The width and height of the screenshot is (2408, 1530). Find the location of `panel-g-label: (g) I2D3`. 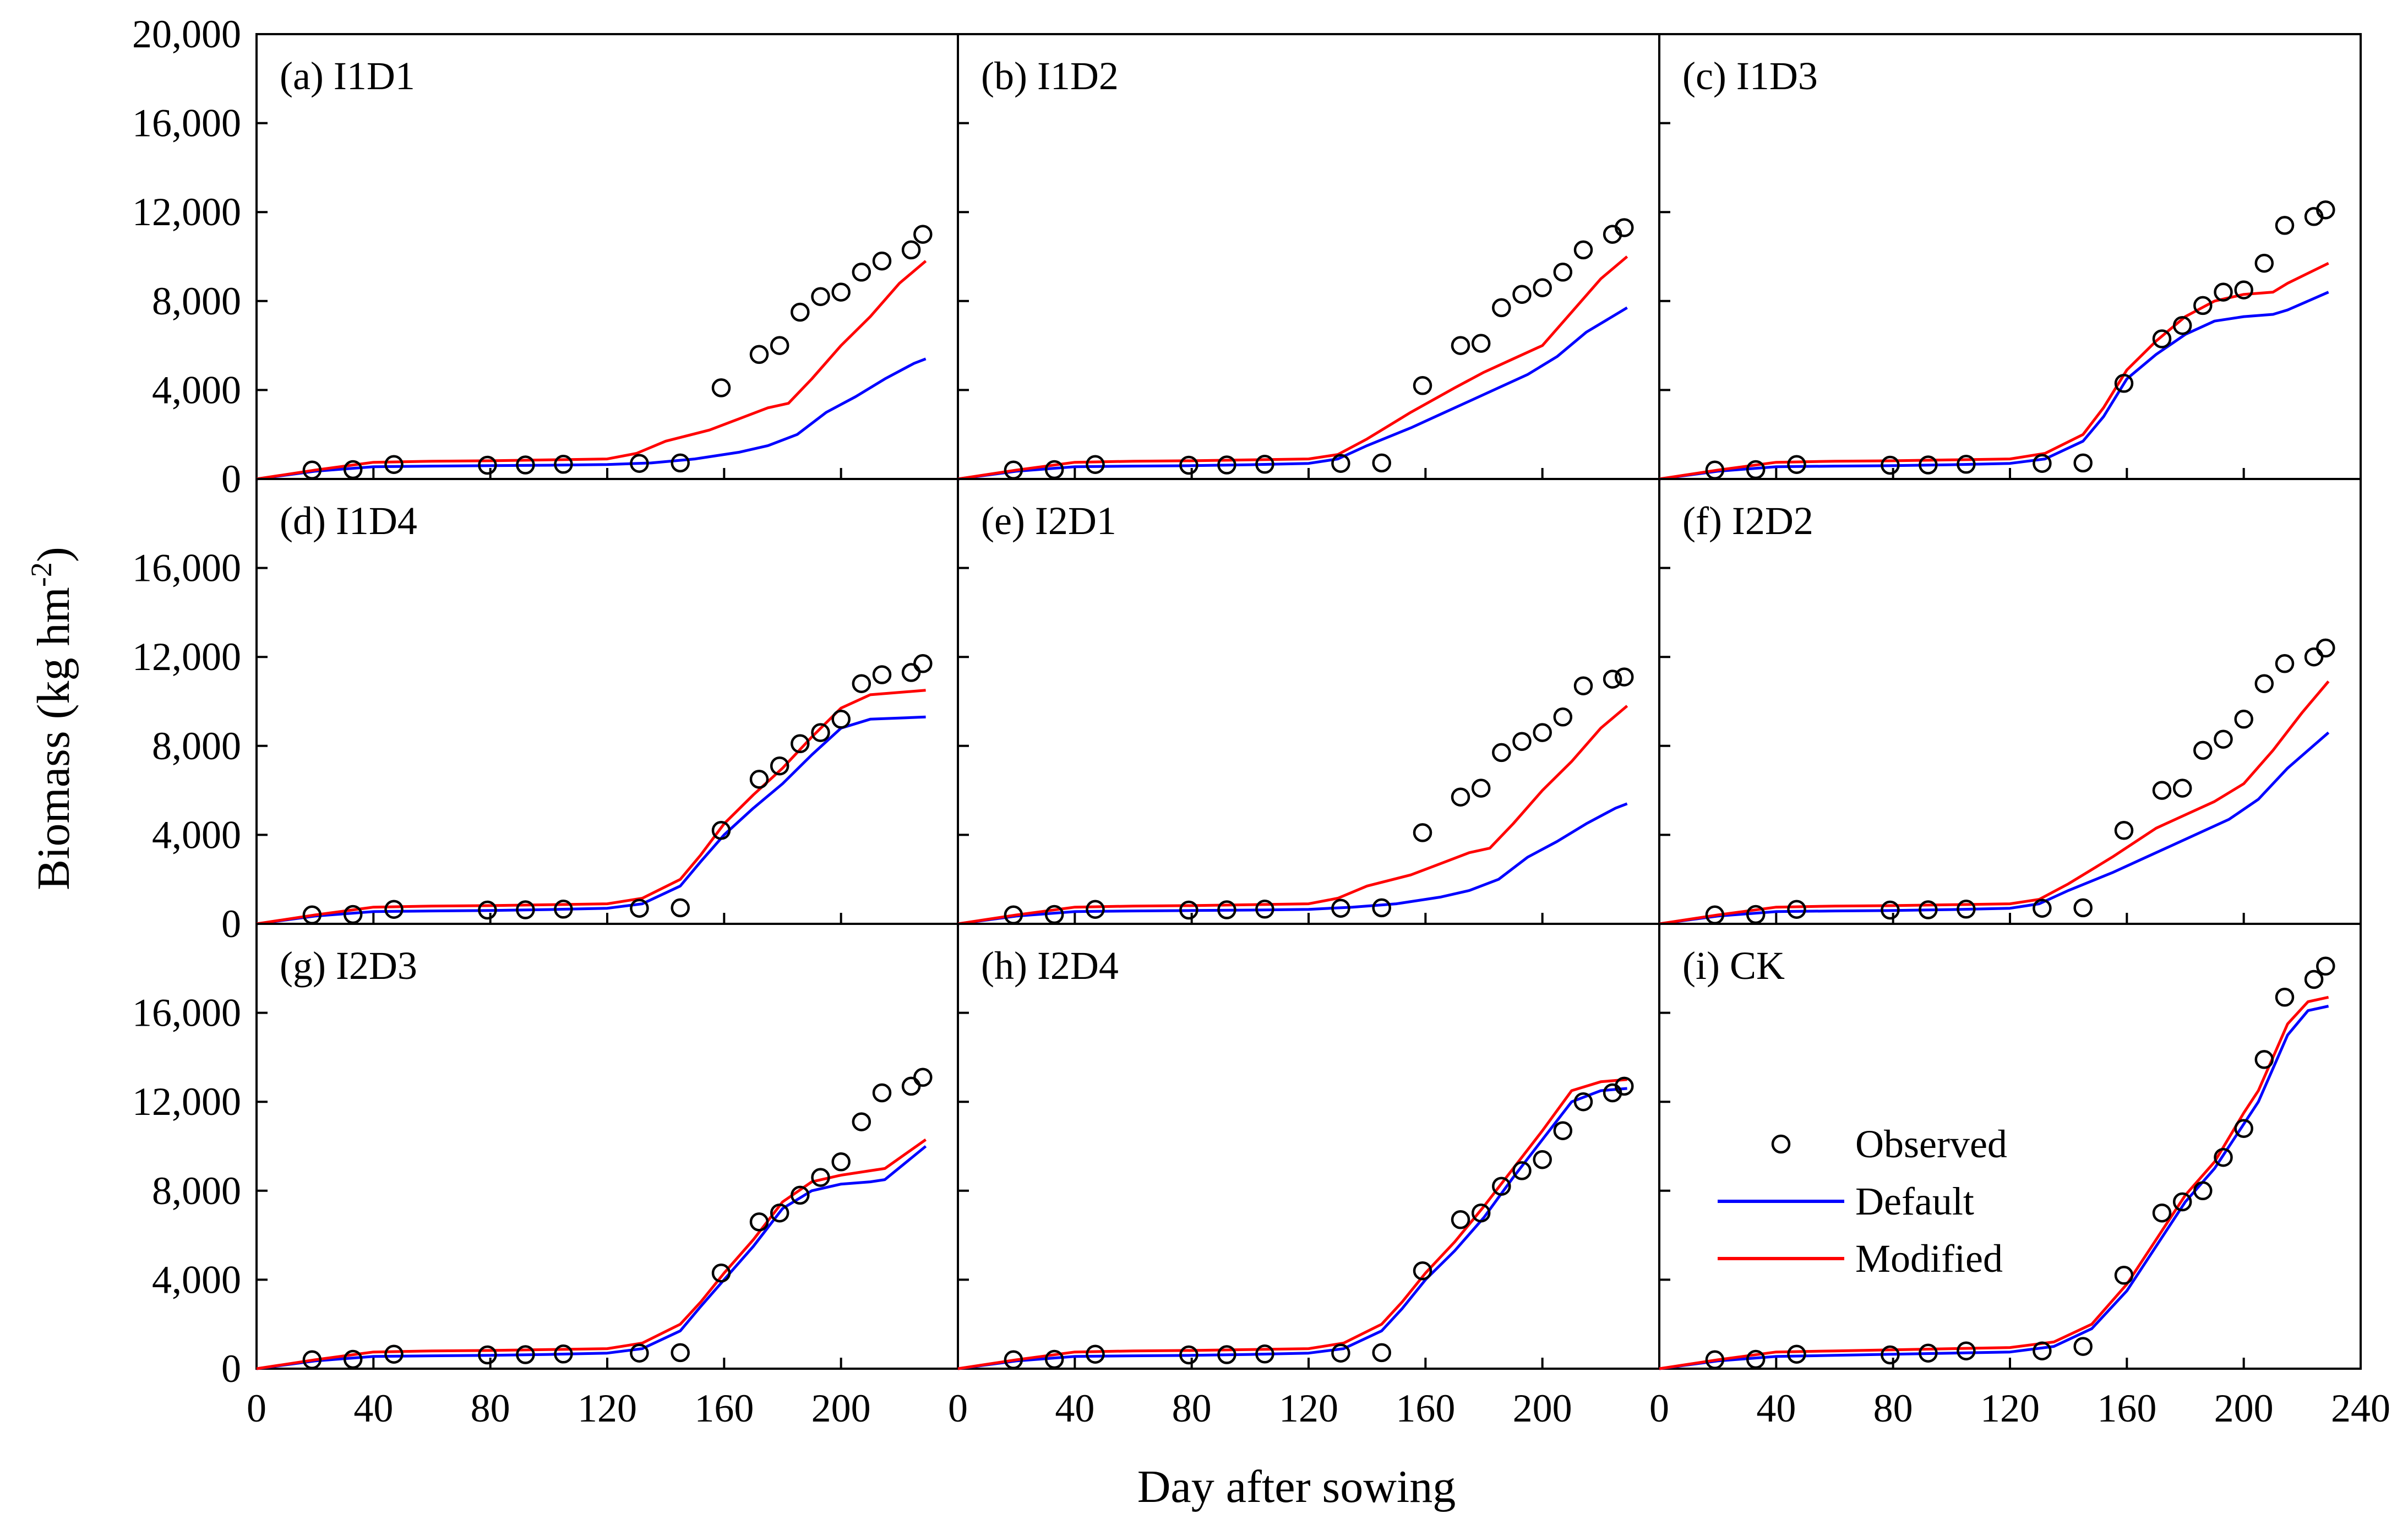

panel-g-label: (g) I2D3 is located at coordinates (348, 966).